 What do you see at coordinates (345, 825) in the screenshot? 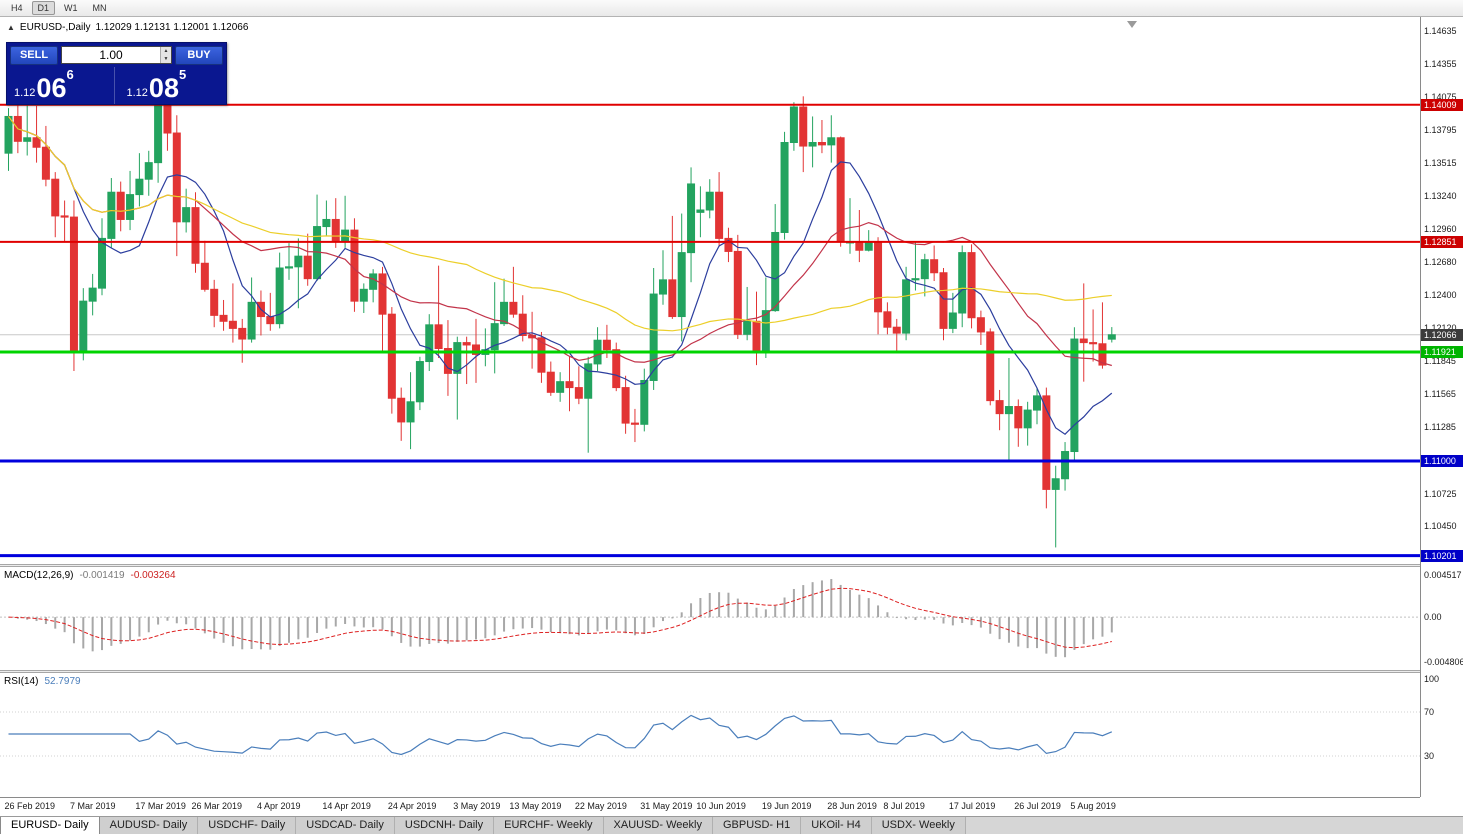
I see `chart-tab-usdcad-daily: USDCAD- Daily` at bounding box center [345, 825].